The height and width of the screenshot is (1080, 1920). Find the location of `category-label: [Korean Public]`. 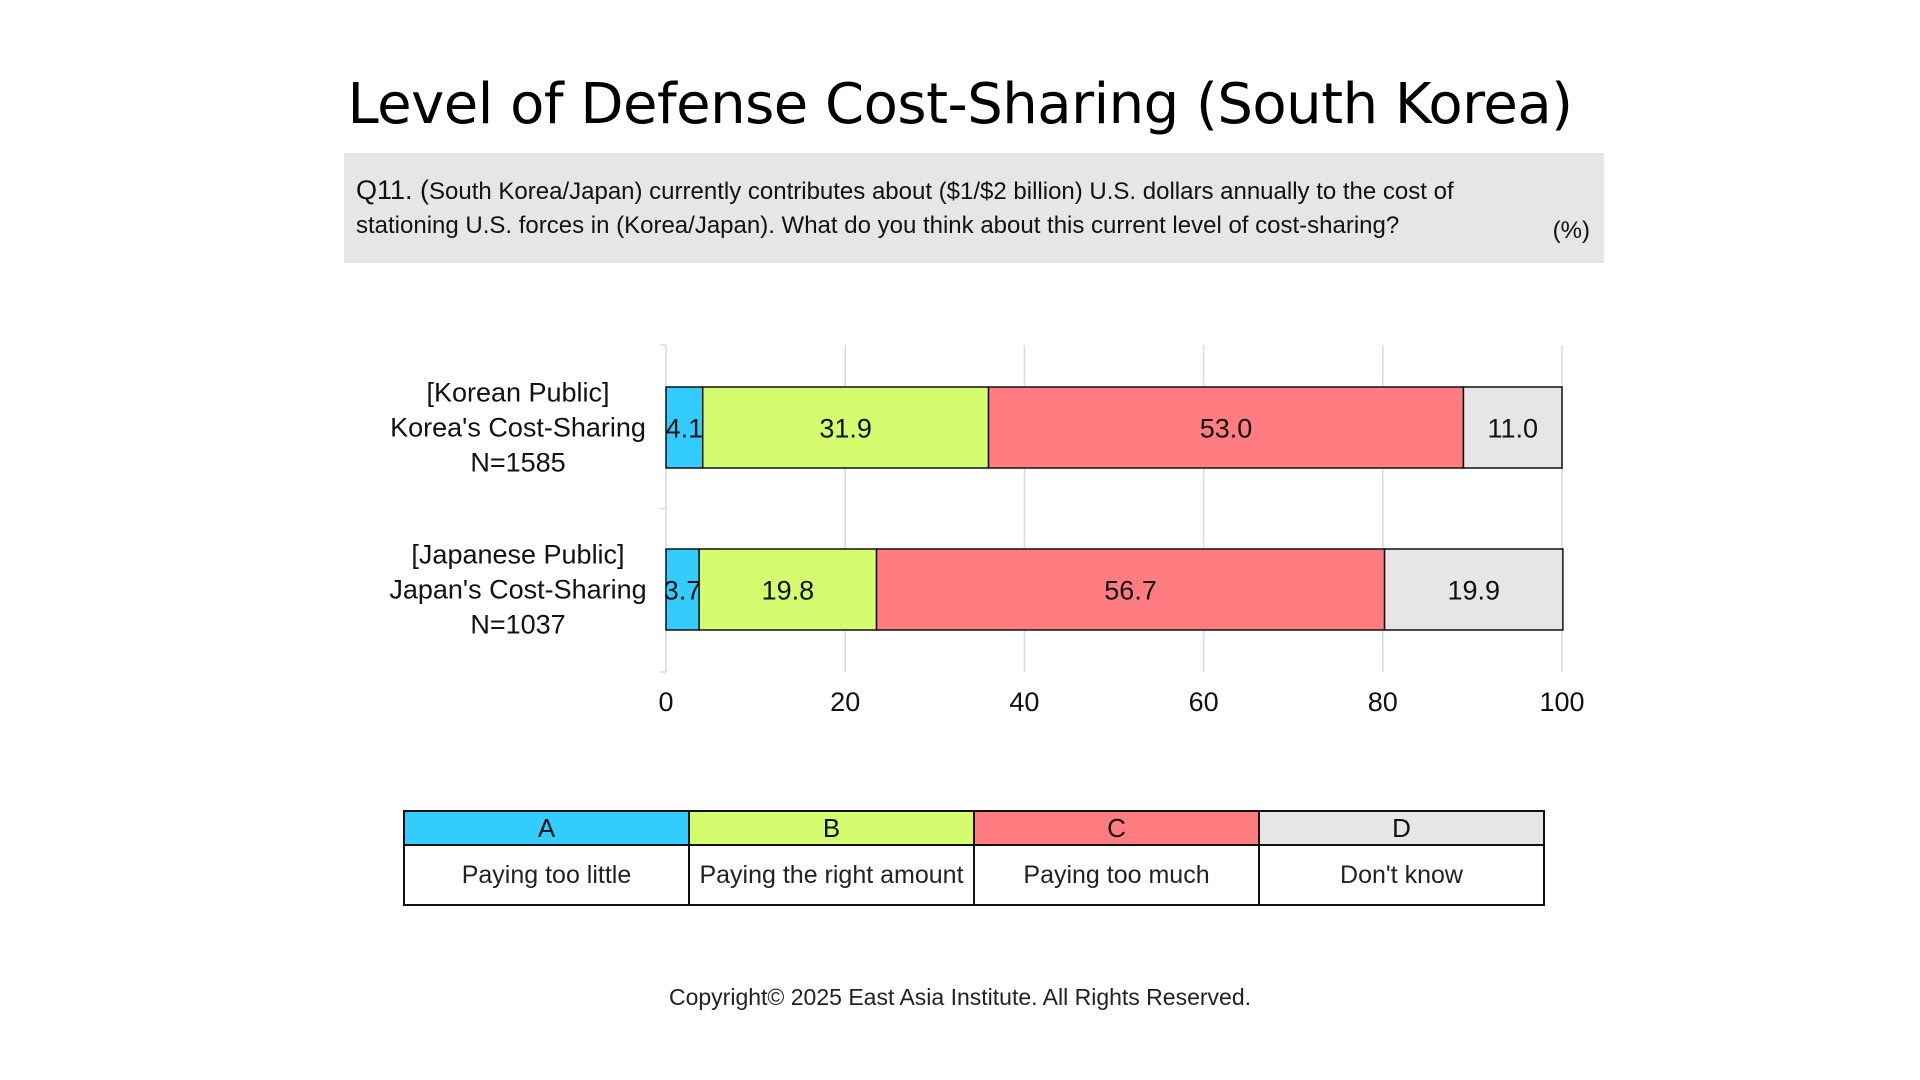

category-label: [Korean Public] is located at coordinates (517, 393).